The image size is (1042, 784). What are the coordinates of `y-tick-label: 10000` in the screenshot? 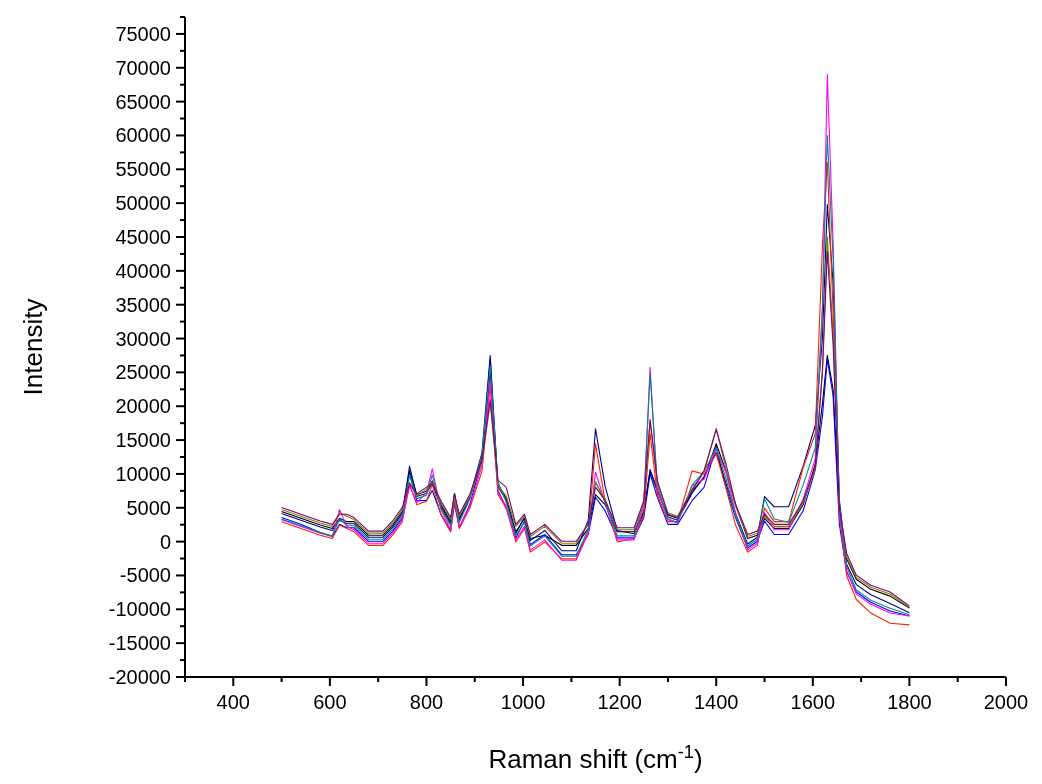 It's located at (143, 473).